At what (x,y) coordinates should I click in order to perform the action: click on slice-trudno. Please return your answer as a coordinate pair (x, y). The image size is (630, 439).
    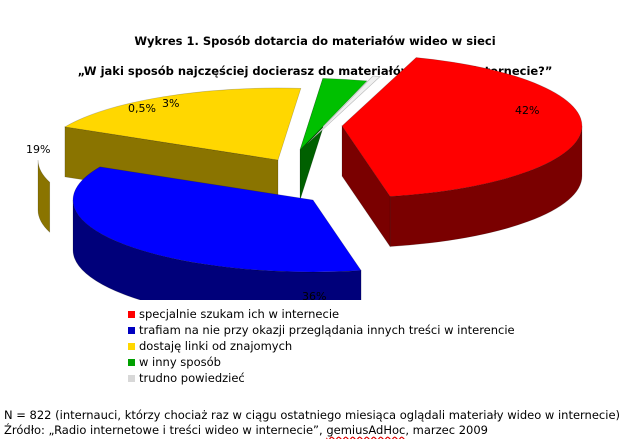
    Looking at the image, I should click on (343, 110).